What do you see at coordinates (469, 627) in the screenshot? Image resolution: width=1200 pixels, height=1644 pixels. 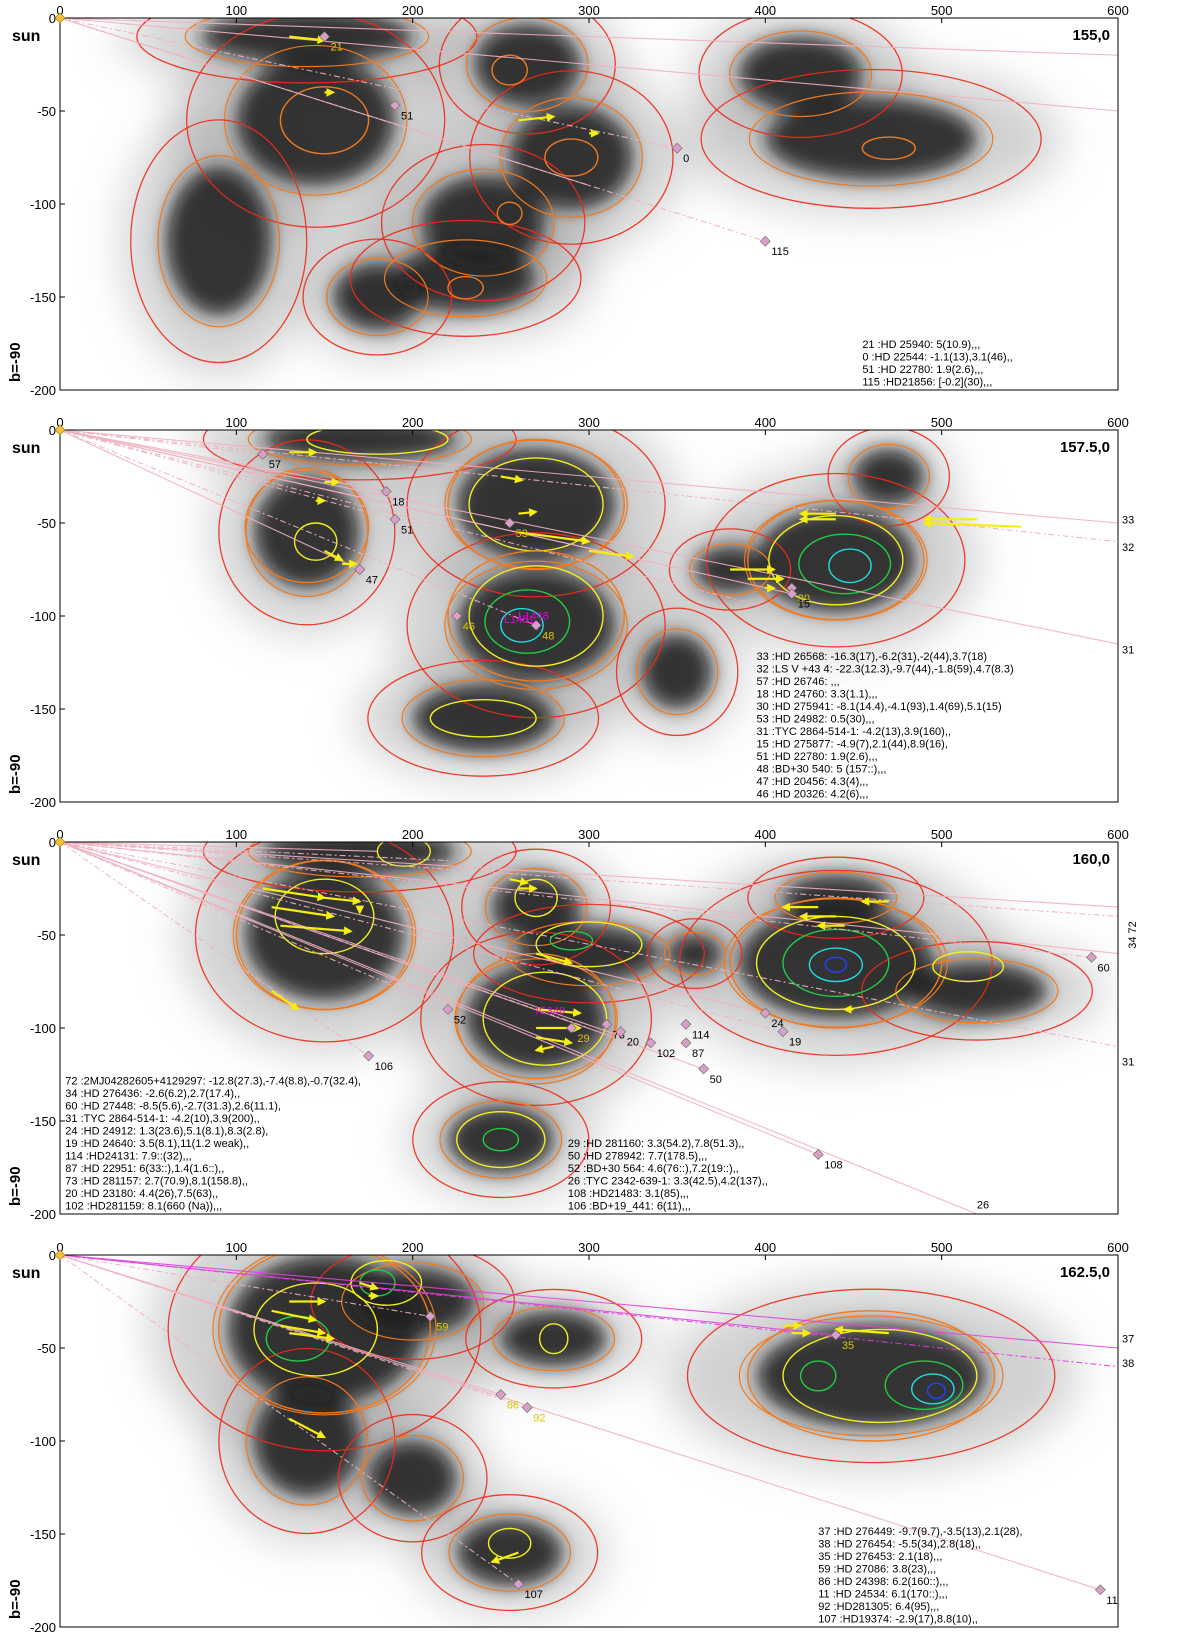 I see `star-label: 46` at bounding box center [469, 627].